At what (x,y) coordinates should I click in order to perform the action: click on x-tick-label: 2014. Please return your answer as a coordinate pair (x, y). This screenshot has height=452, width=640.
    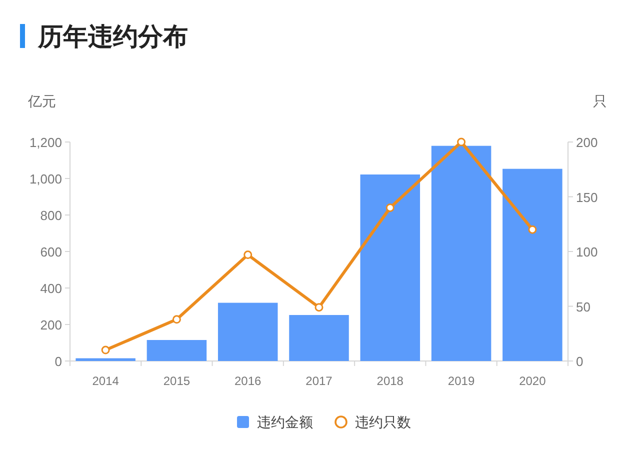
    Looking at the image, I should click on (106, 381).